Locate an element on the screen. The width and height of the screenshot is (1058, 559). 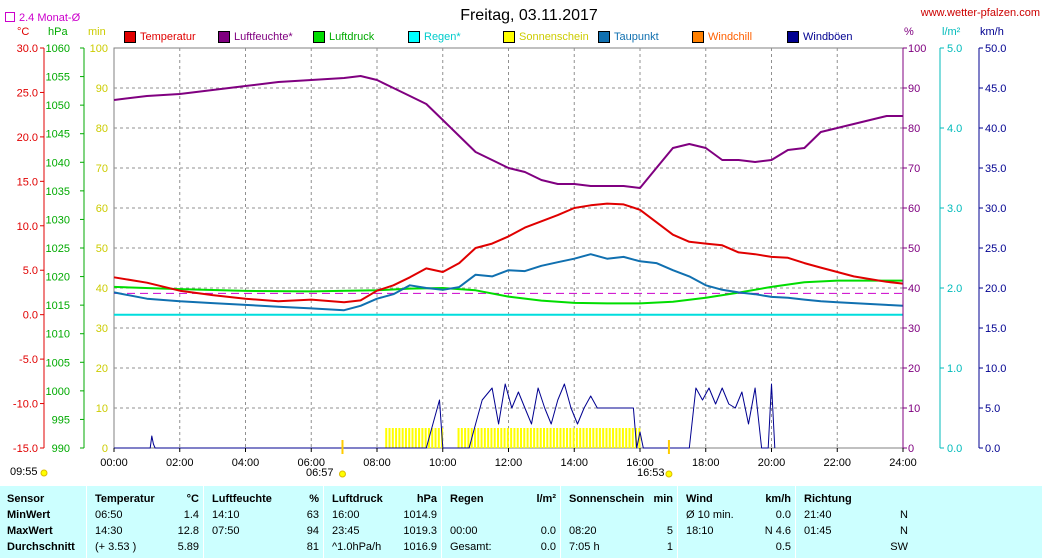
unit-kmh: km/h is located at coordinates (992, 32).